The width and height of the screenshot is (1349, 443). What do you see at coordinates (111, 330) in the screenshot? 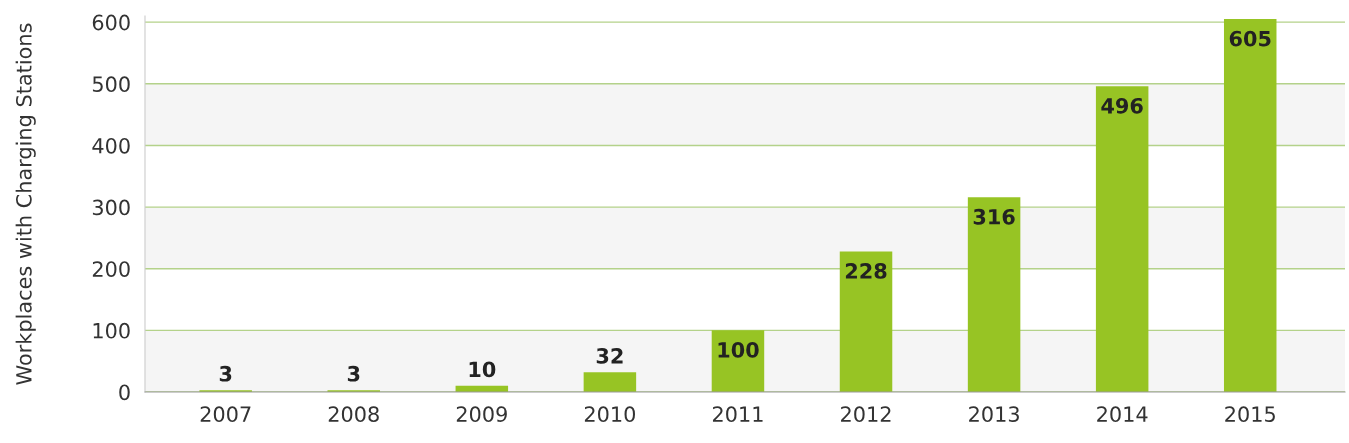
I see `y-tick-label: 100` at bounding box center [111, 330].